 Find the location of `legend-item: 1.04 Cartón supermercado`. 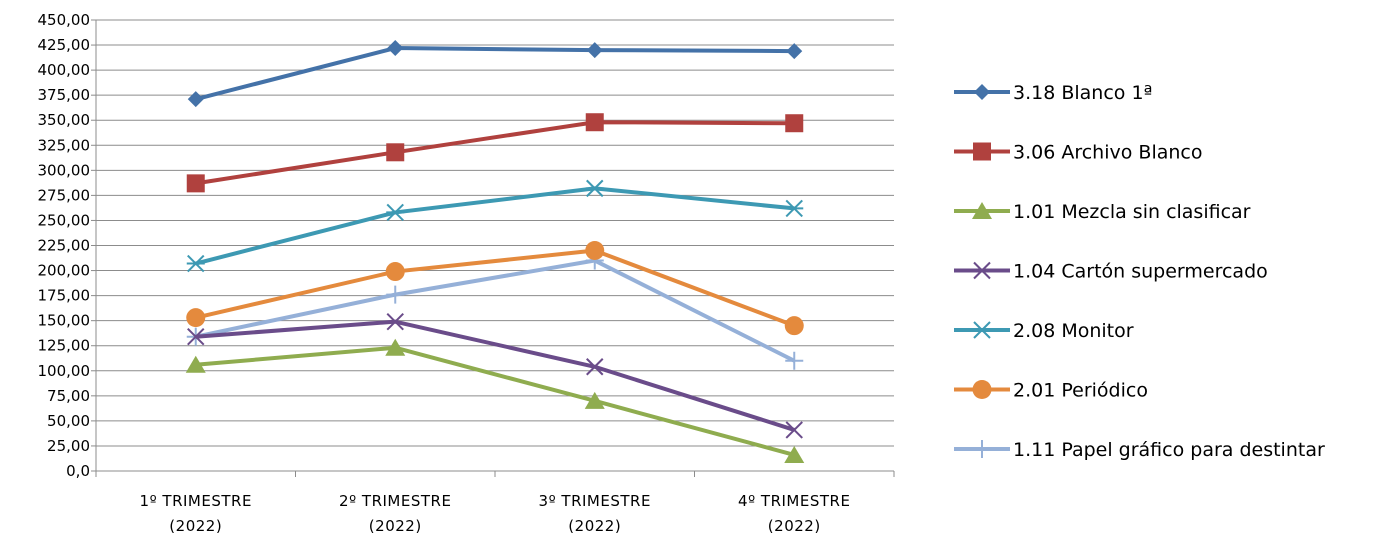

legend-item: 1.04 Cartón supermercado is located at coordinates (1111, 272).